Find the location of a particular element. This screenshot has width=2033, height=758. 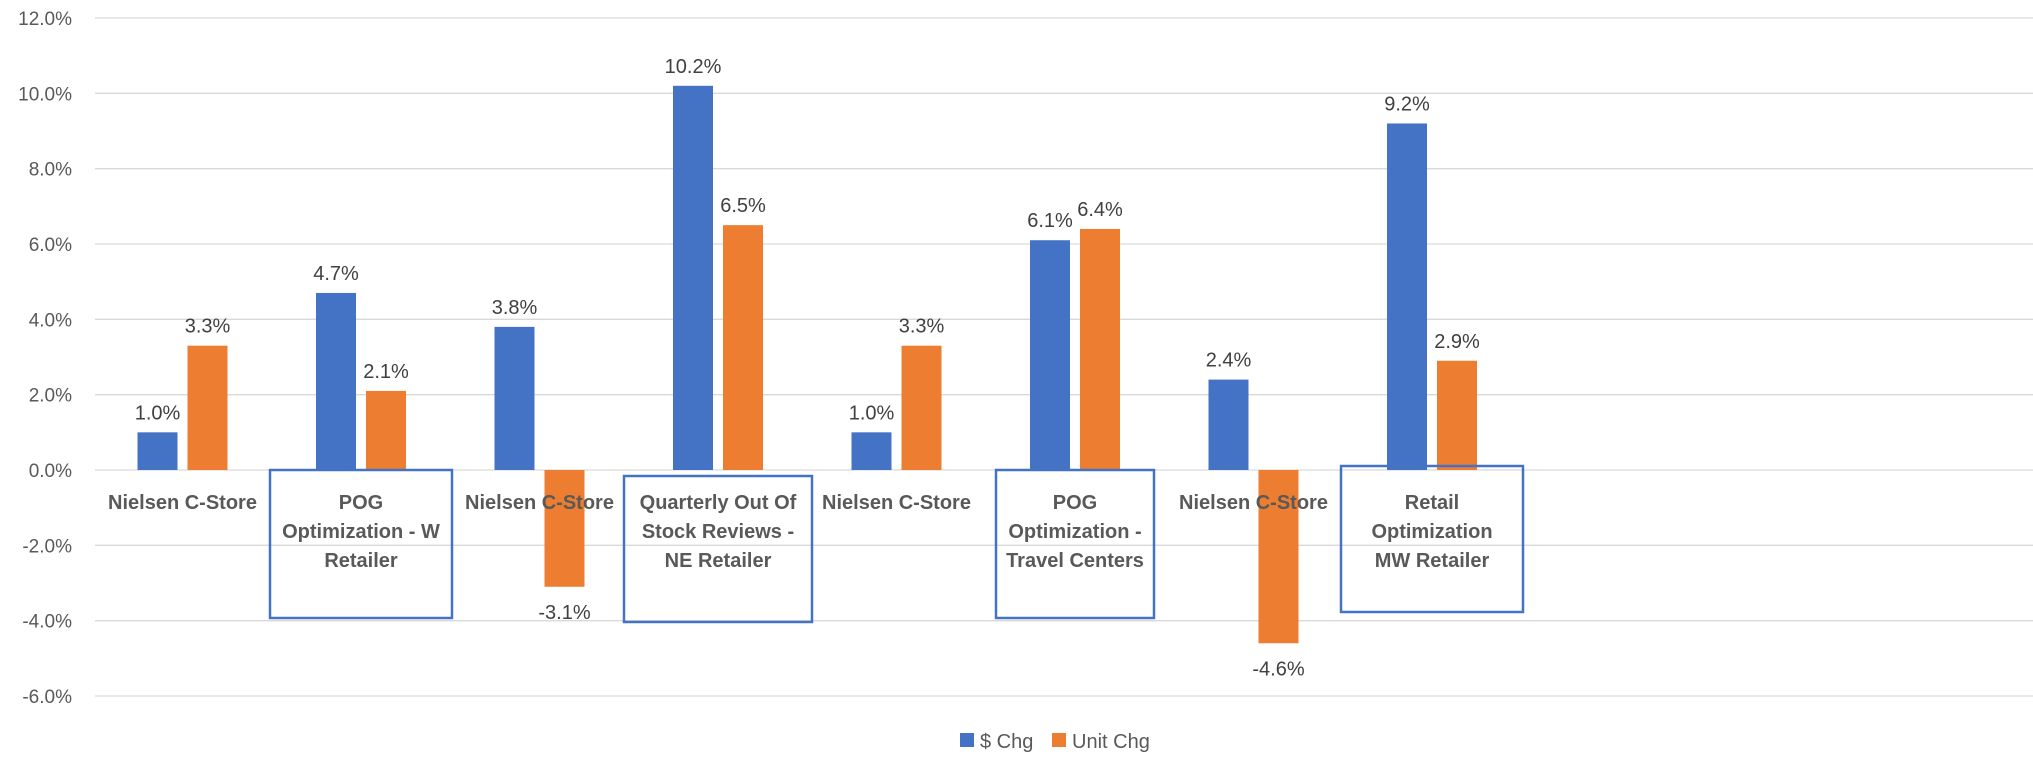

data-label: 2.1% is located at coordinates (386, 372).